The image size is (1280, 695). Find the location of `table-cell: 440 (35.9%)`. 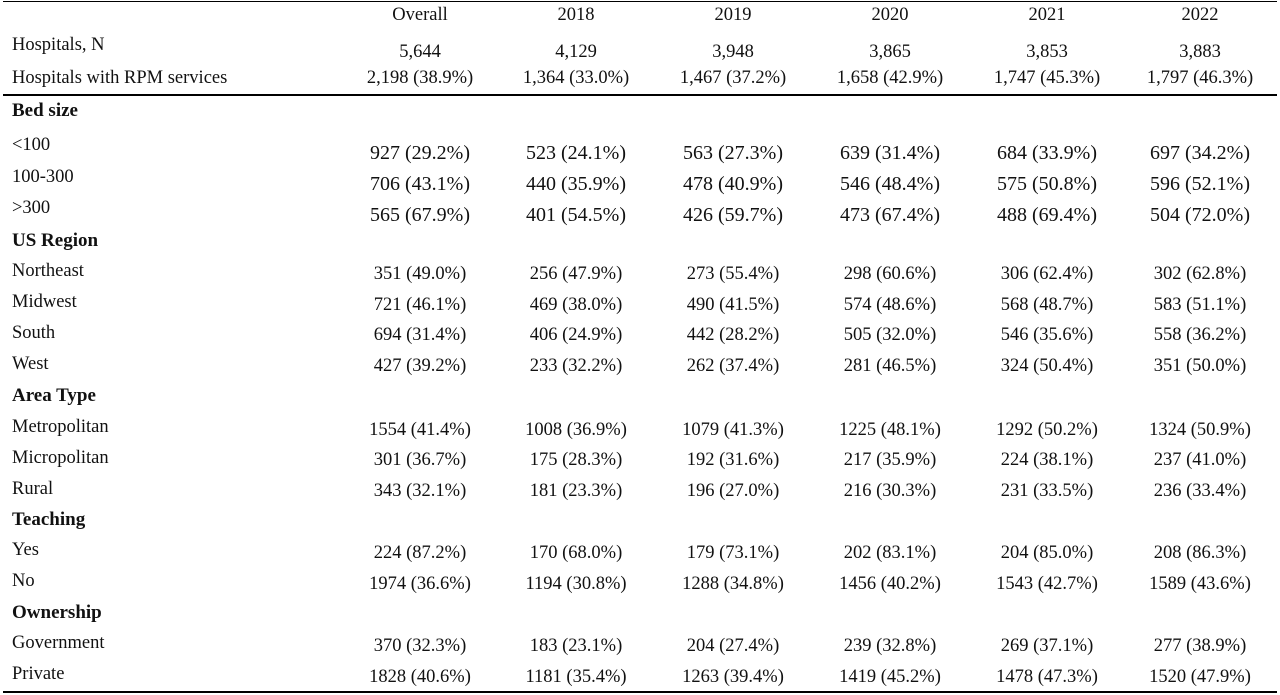

table-cell: 440 (35.9%) is located at coordinates (576, 184).